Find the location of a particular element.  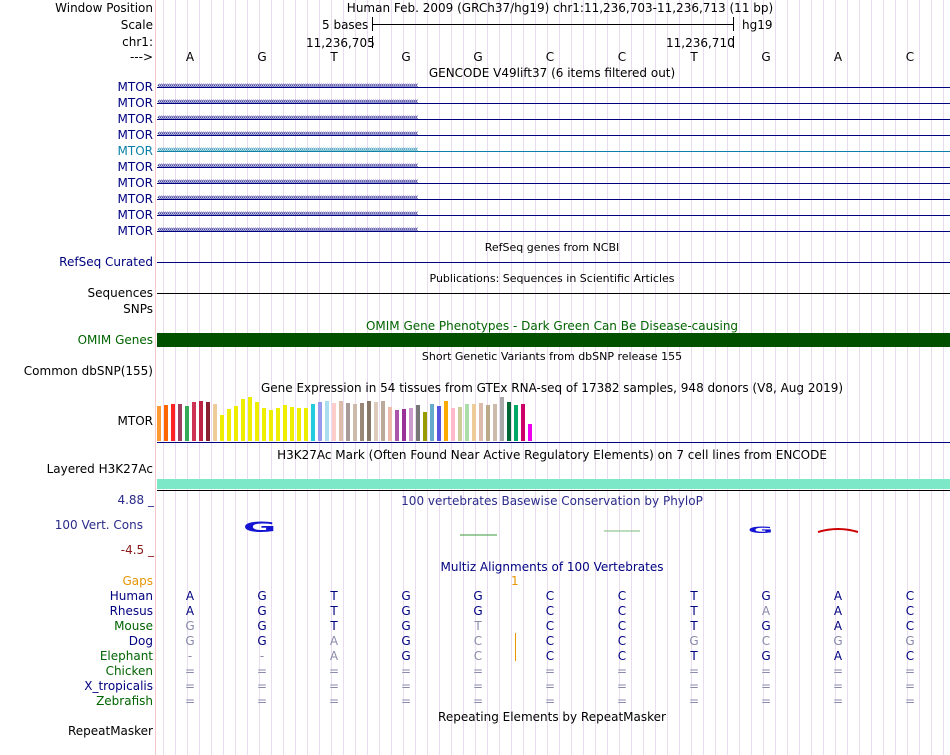

omim-label: OMIM Genes is located at coordinates (115, 340).